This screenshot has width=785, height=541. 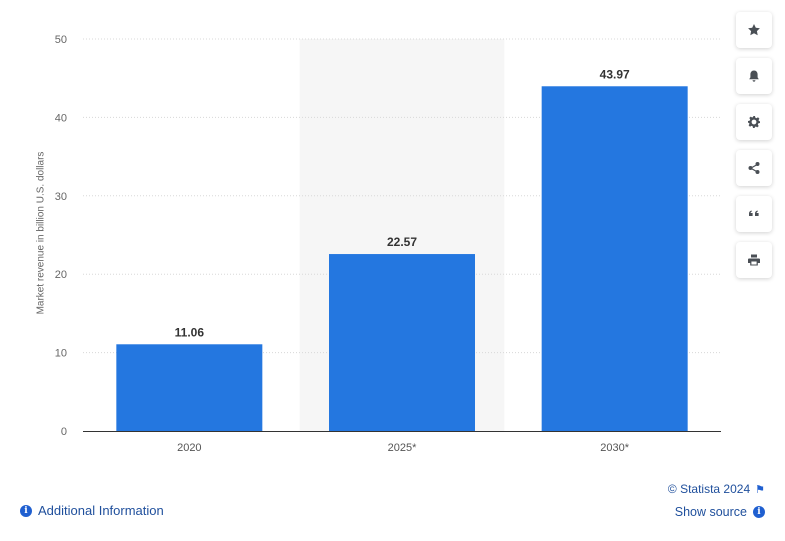 What do you see at coordinates (64, 432) in the screenshot?
I see `y-tick-label: 0` at bounding box center [64, 432].